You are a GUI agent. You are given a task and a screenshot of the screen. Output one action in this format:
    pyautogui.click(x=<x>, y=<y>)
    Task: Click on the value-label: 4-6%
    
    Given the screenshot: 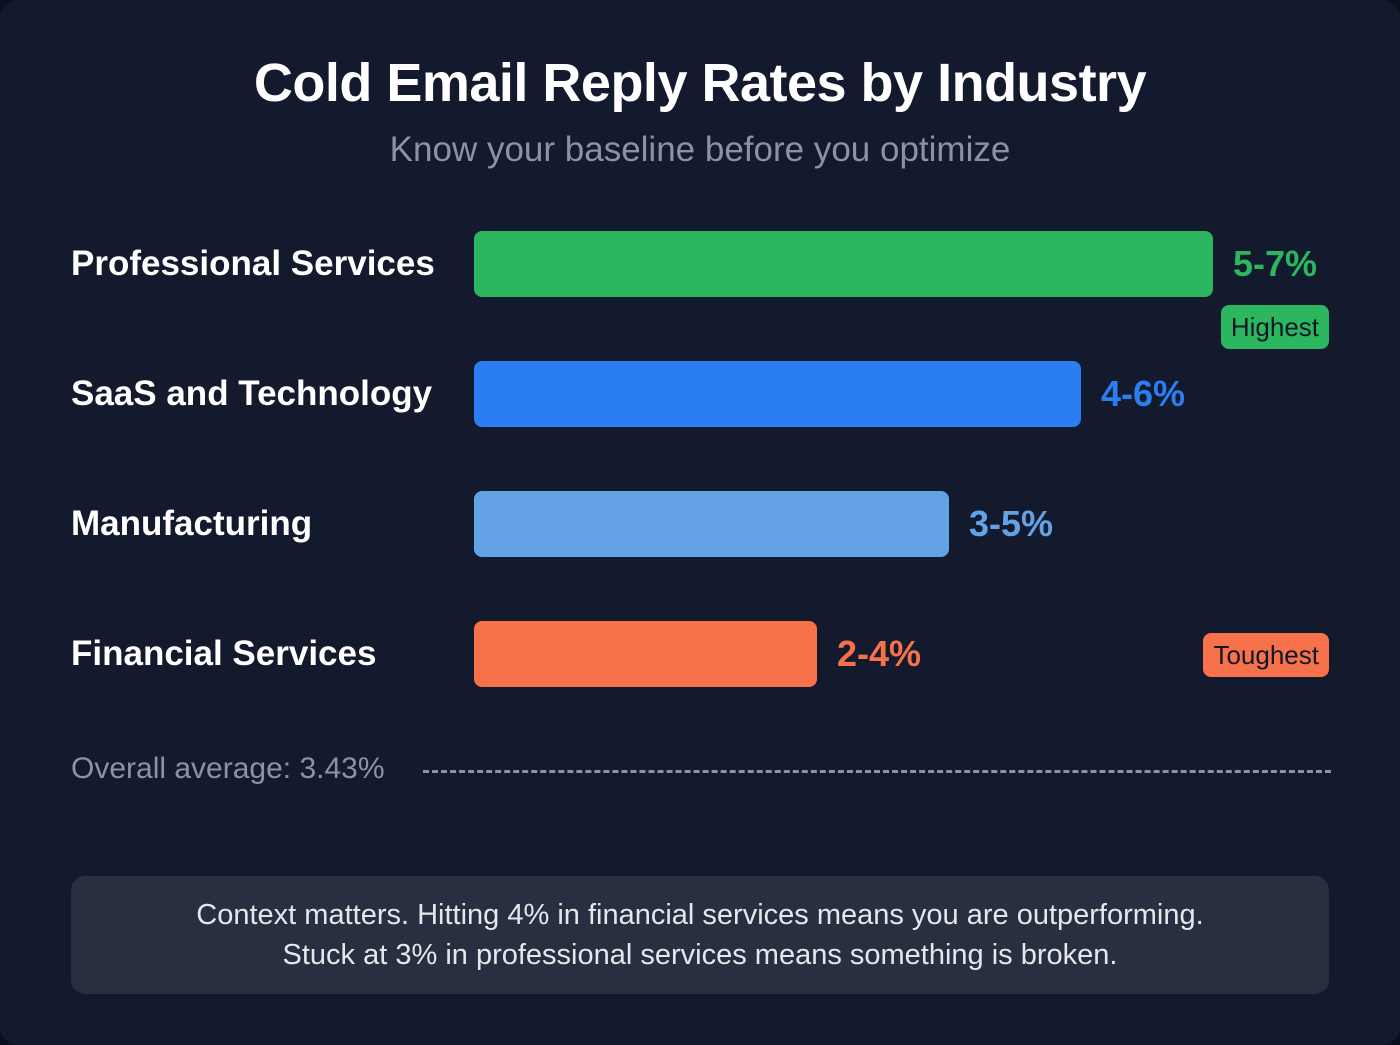 What is the action you would take?
    pyautogui.click(x=1143, y=393)
    